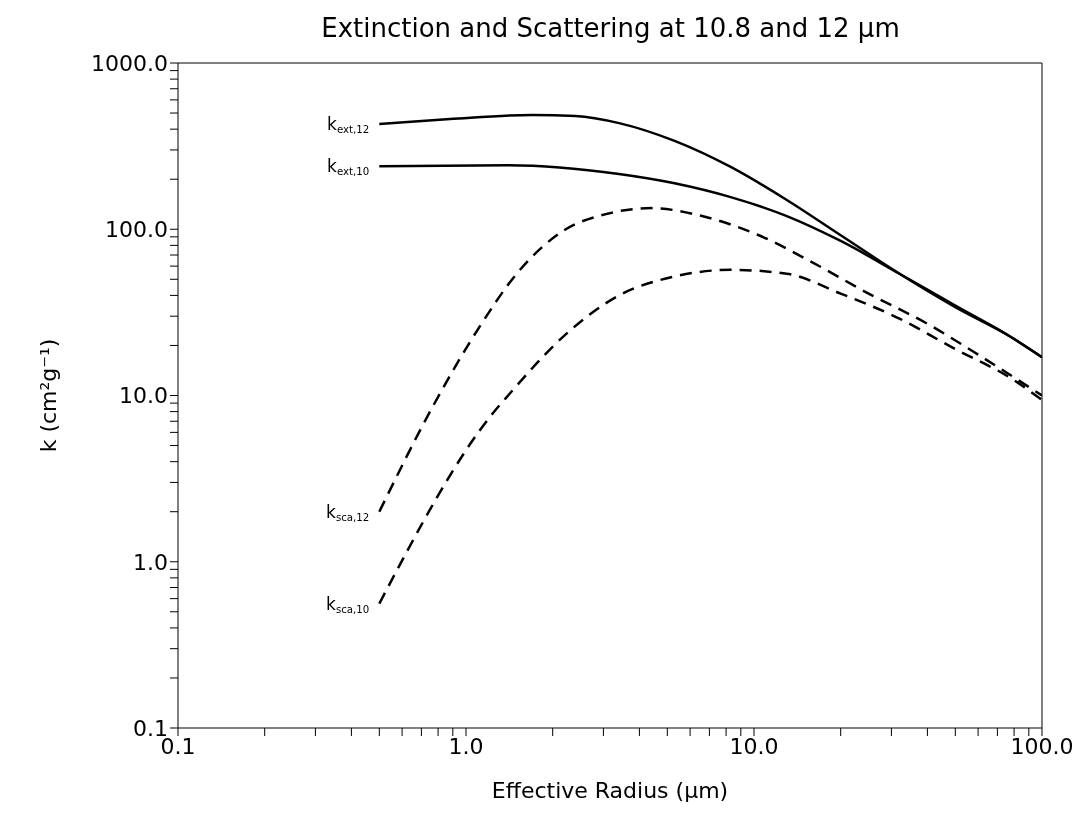 The width and height of the screenshot is (1084, 831). I want to click on y-tick-label: 1000.0, so click(129, 63).